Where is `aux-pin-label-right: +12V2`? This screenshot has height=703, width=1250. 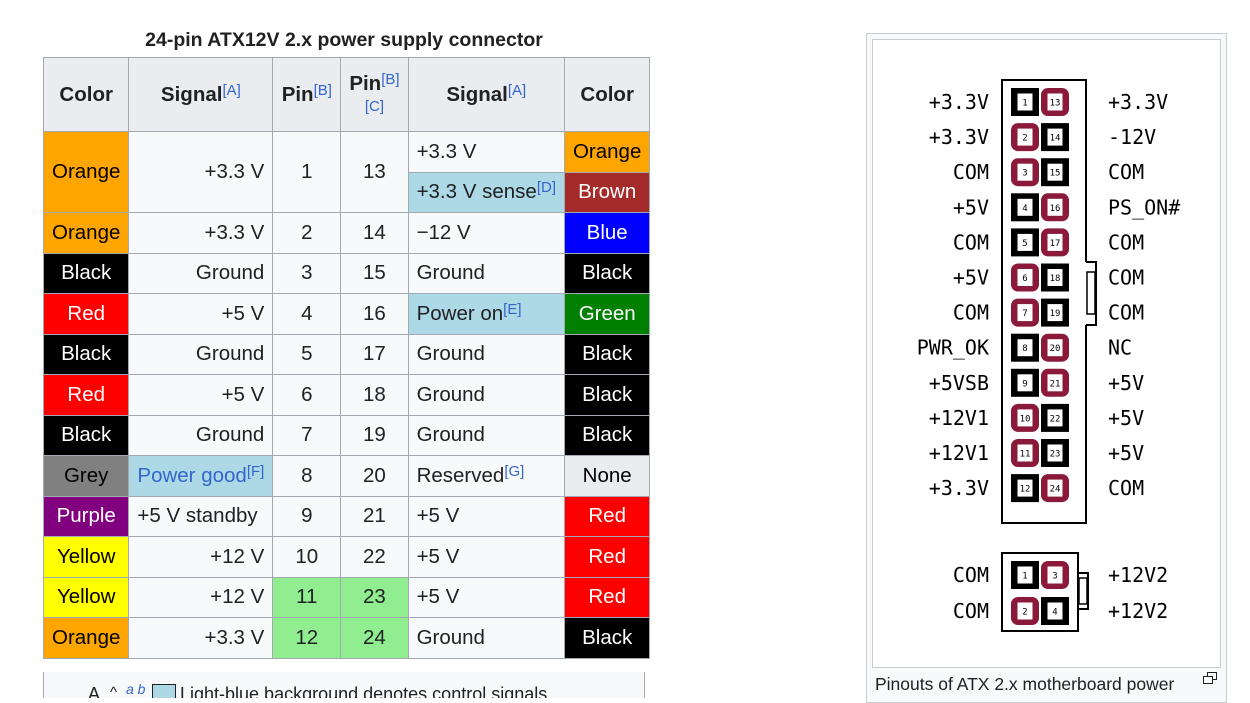 aux-pin-label-right: +12V2 is located at coordinates (1138, 575).